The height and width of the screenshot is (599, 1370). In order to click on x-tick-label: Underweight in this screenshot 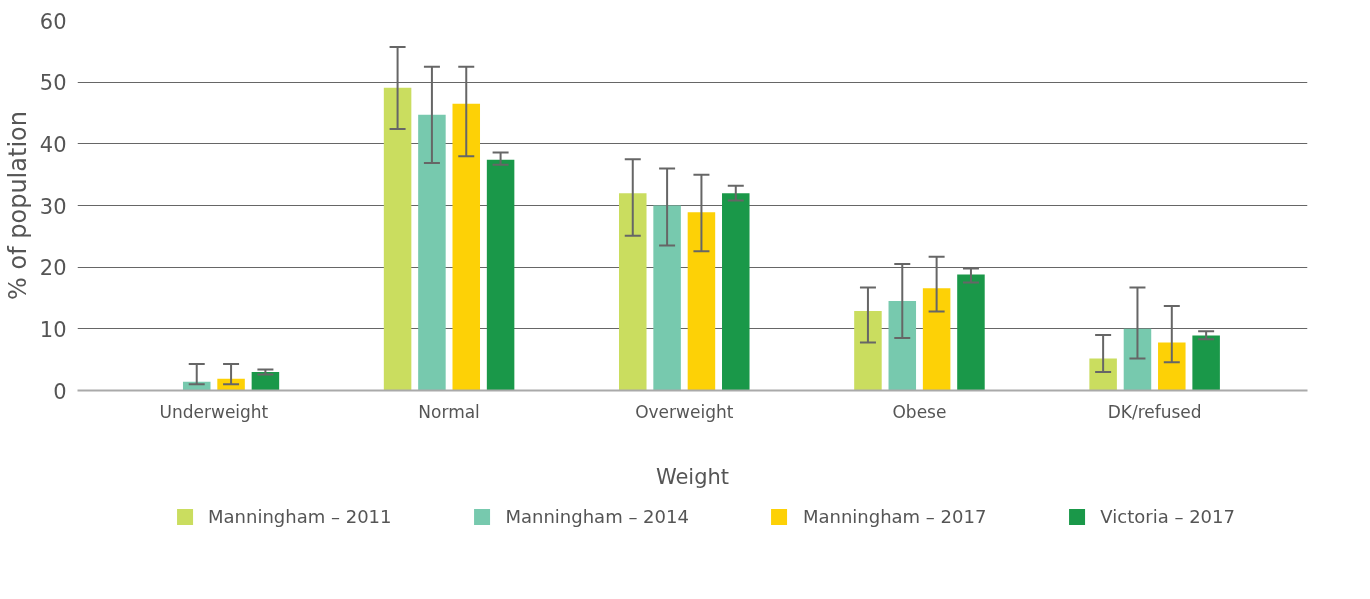, I will do `click(214, 411)`.